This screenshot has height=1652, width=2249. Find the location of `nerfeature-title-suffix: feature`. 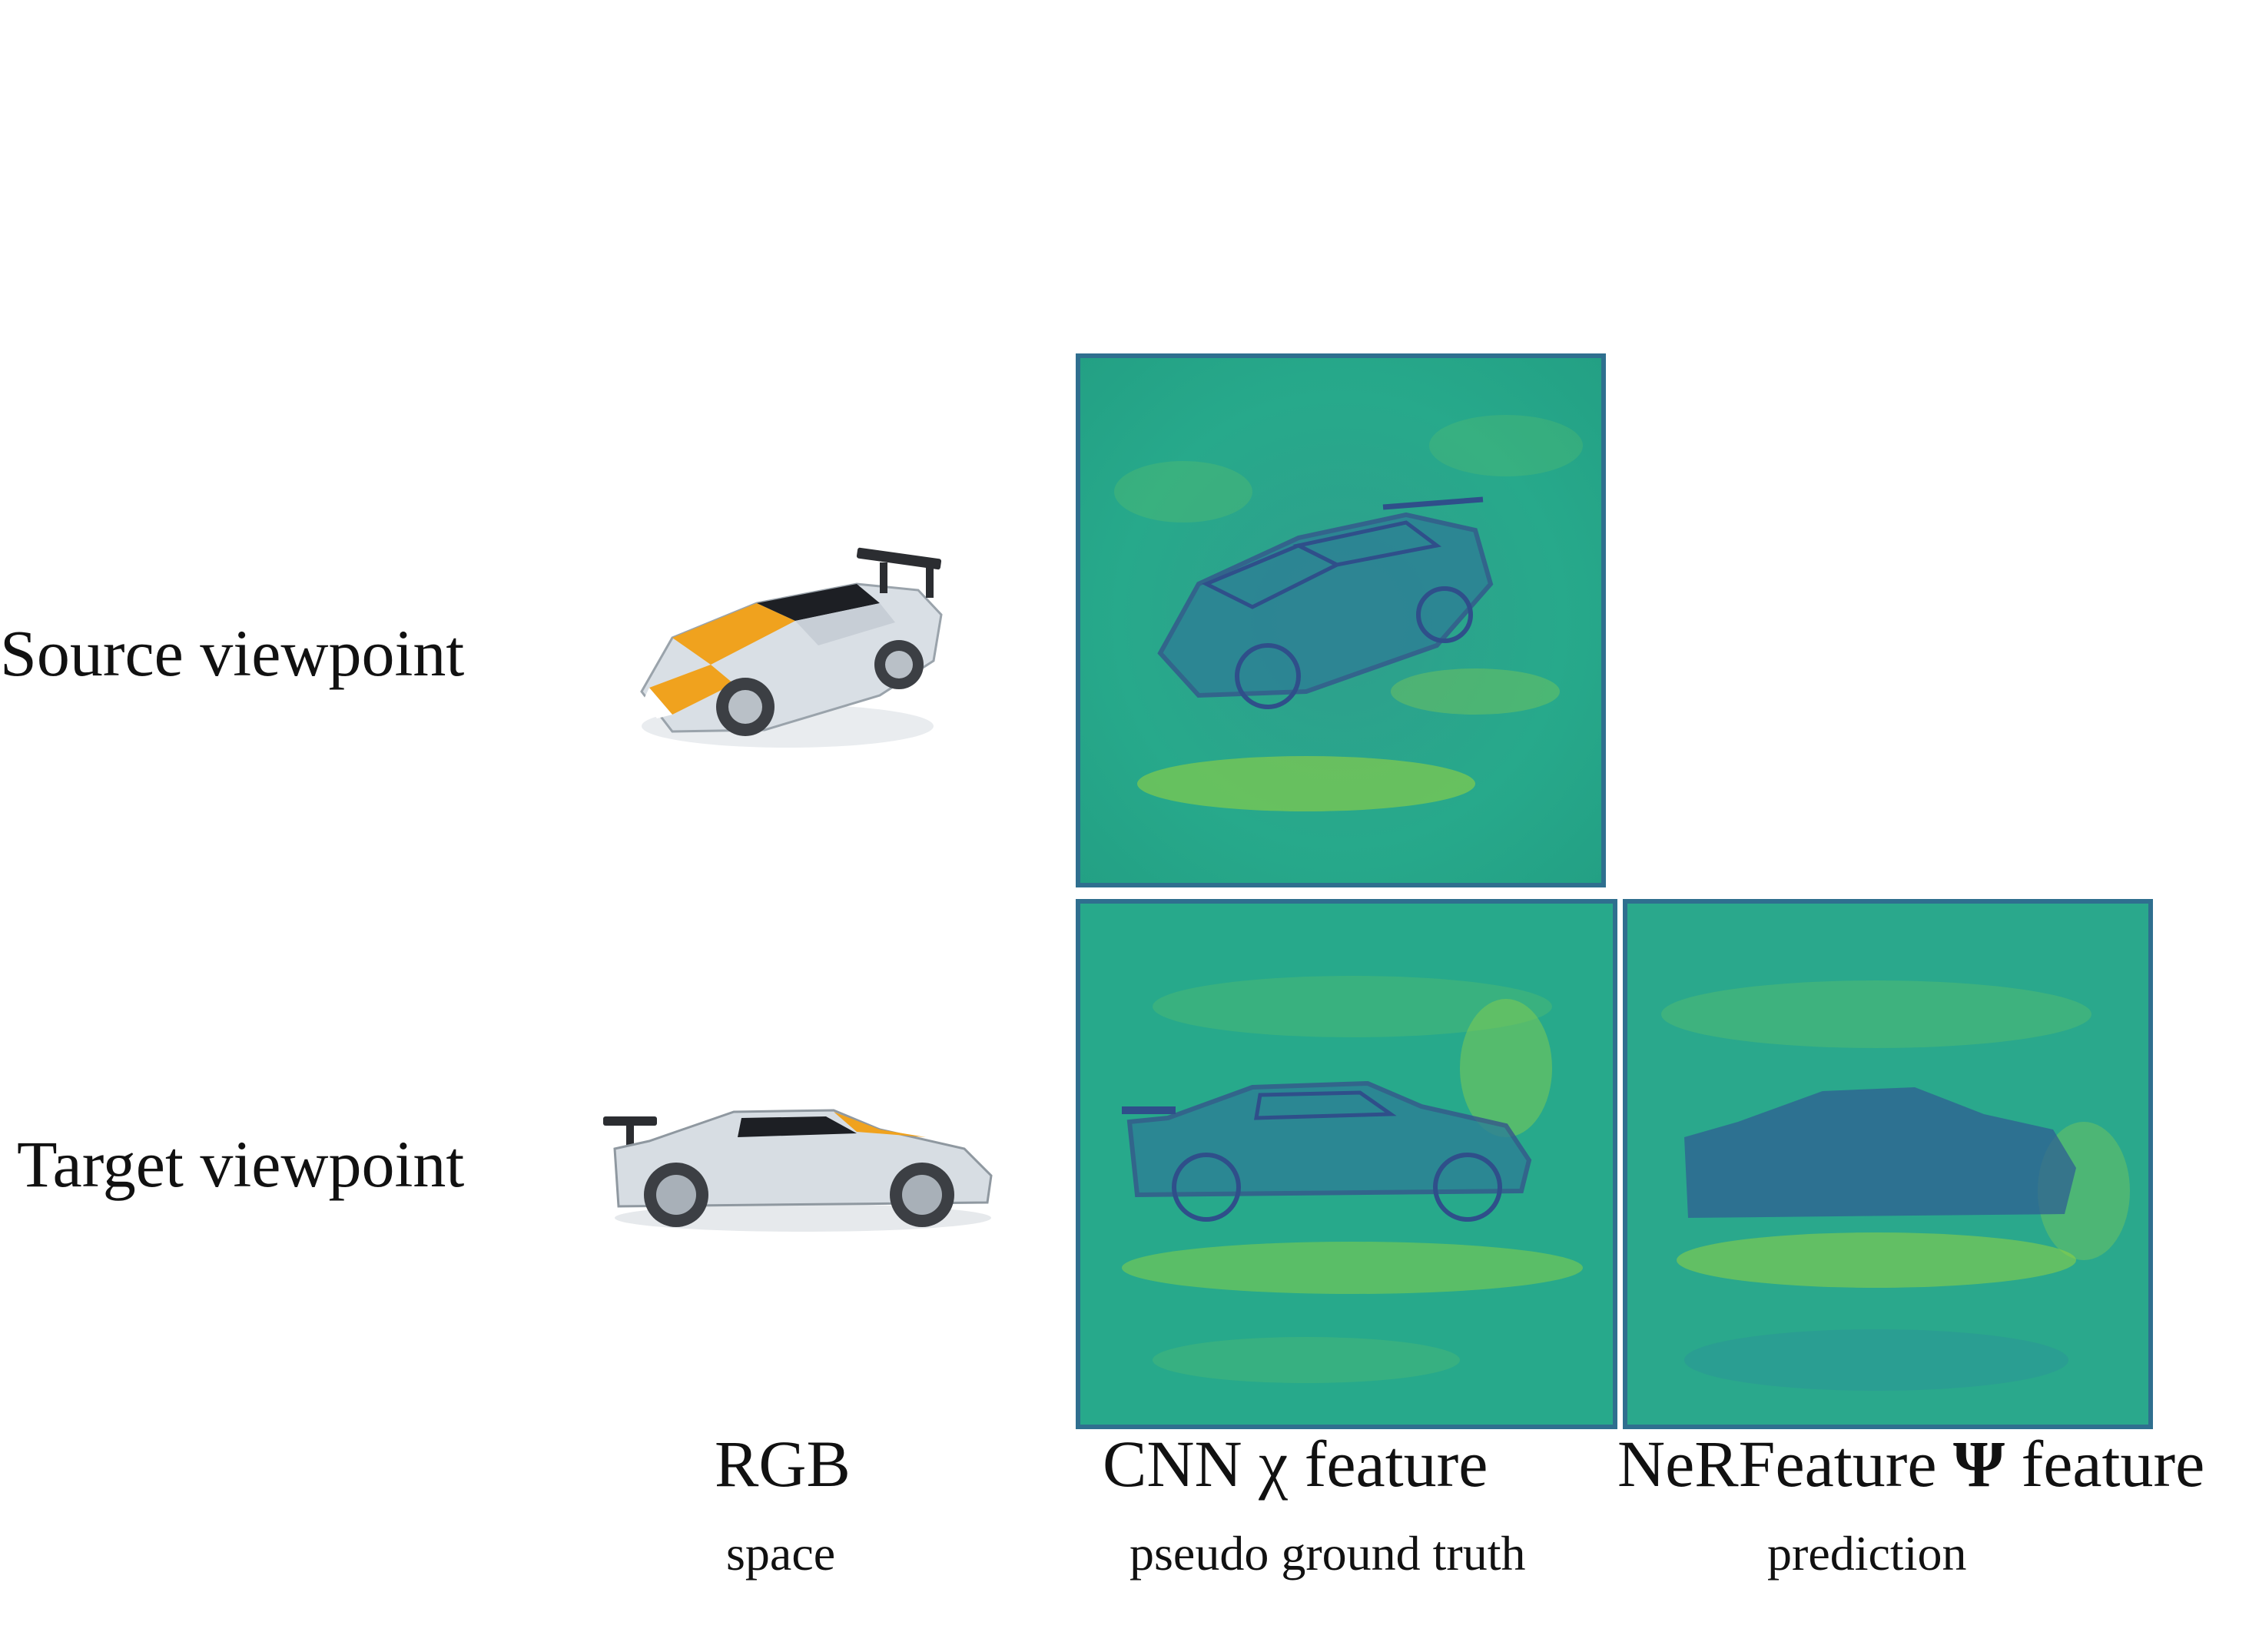

nerfeature-title-suffix: feature is located at coordinates (2105, 1464).